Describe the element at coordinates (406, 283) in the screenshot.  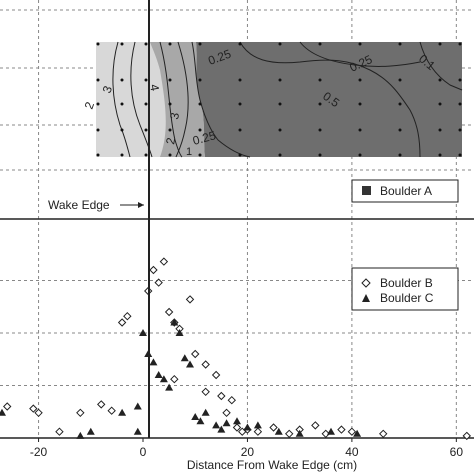
I see `legend-label-boulder-b: Boulder B` at that location.